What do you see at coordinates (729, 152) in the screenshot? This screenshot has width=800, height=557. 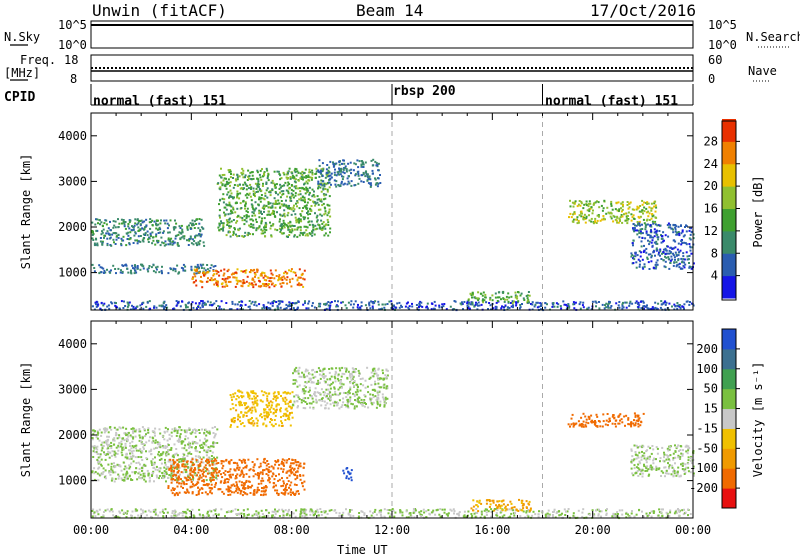 I see `colorbar-swatch` at bounding box center [729, 152].